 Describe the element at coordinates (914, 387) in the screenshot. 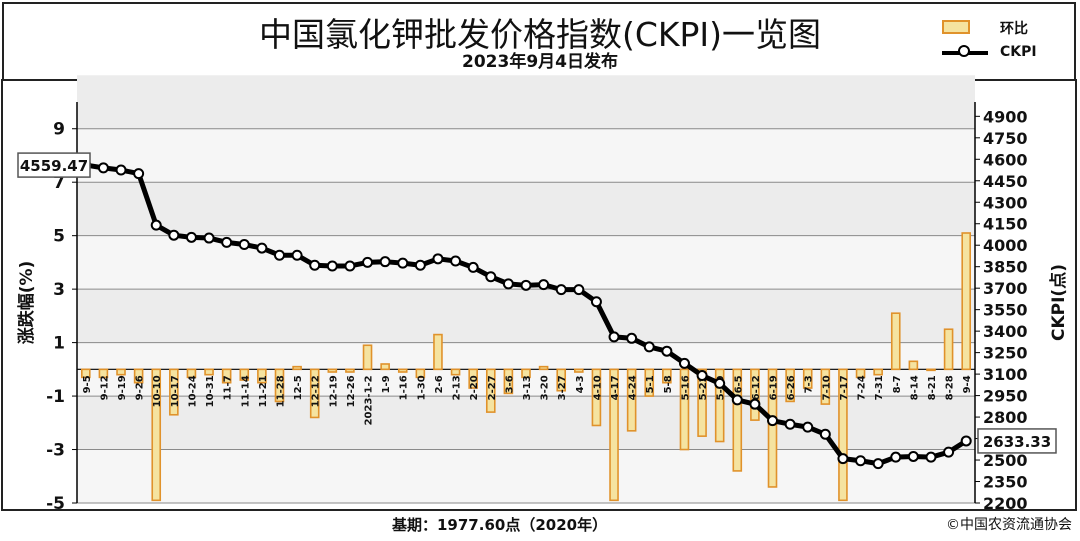

I see `category-label: 8-14` at that location.